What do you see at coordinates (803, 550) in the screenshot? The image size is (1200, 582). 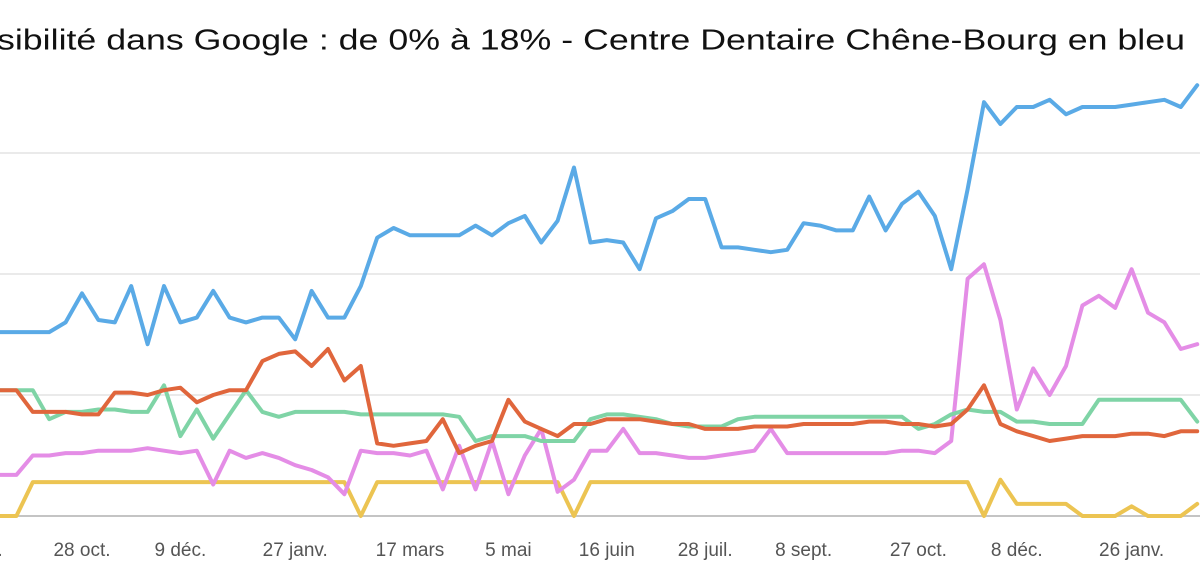 I see `x-tick-label: 8 sept.` at bounding box center [803, 550].